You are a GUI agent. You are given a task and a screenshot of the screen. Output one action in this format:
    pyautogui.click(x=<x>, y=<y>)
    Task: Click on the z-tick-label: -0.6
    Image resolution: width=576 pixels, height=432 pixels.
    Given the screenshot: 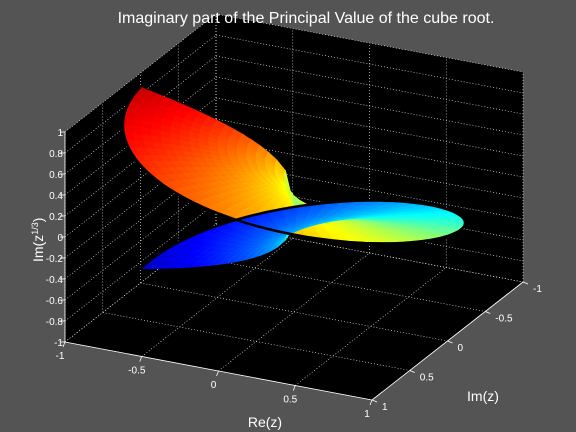 What is the action you would take?
    pyautogui.click(x=55, y=301)
    